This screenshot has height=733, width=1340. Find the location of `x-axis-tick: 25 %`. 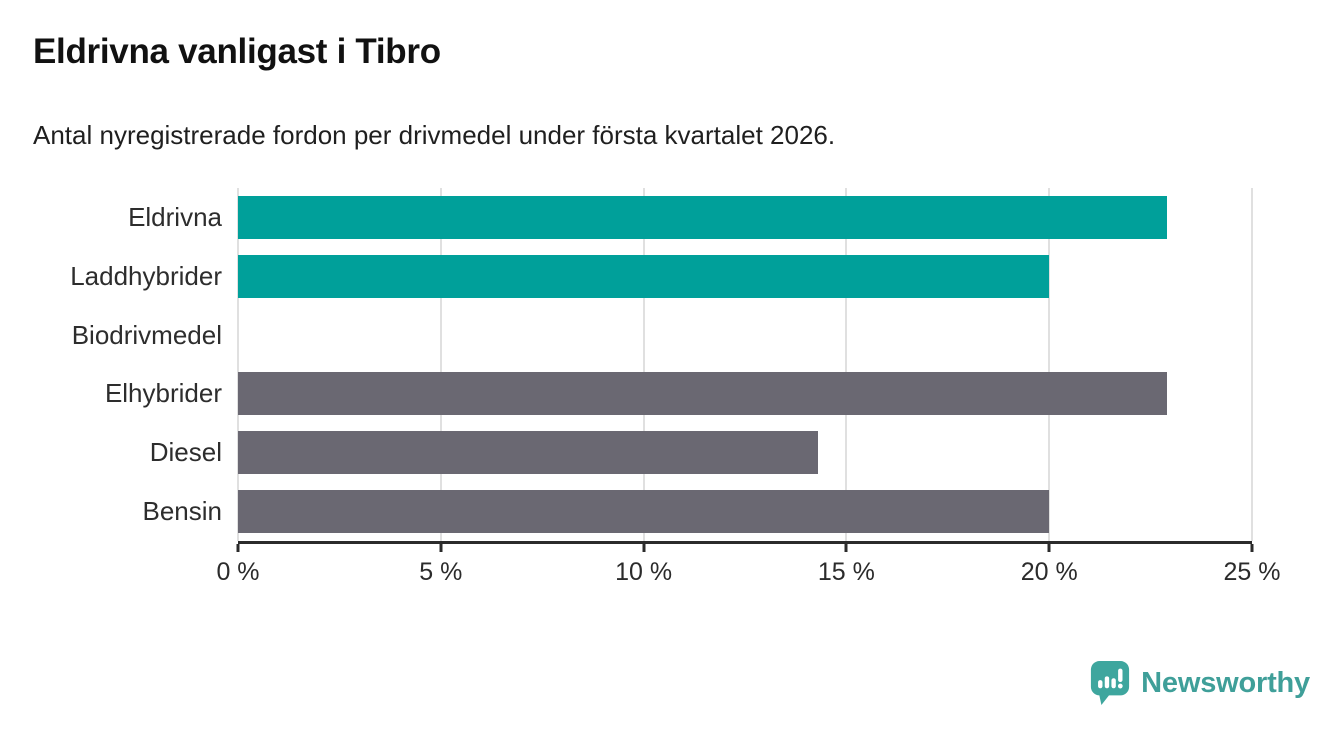

x-axis-tick: 25 % is located at coordinates (1252, 565).